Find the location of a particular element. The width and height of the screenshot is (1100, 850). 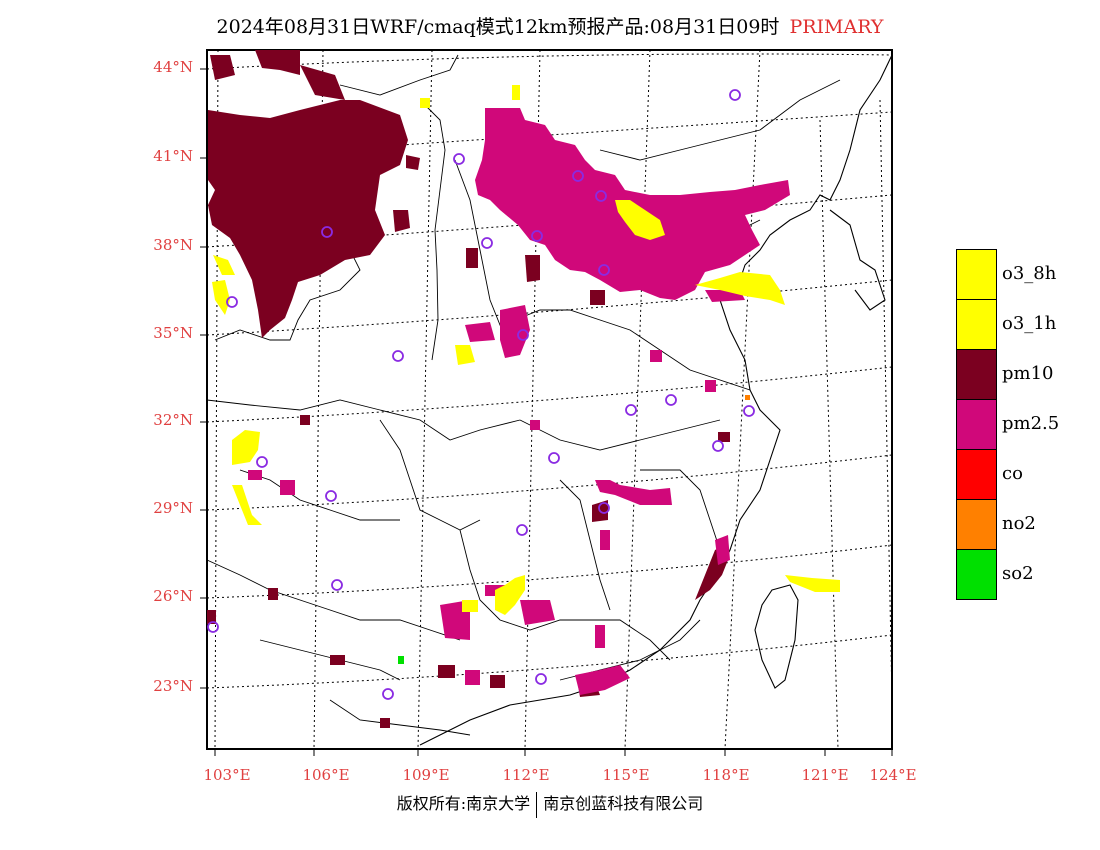

legend-item-pm25: pm2.5 is located at coordinates (1021, 424).